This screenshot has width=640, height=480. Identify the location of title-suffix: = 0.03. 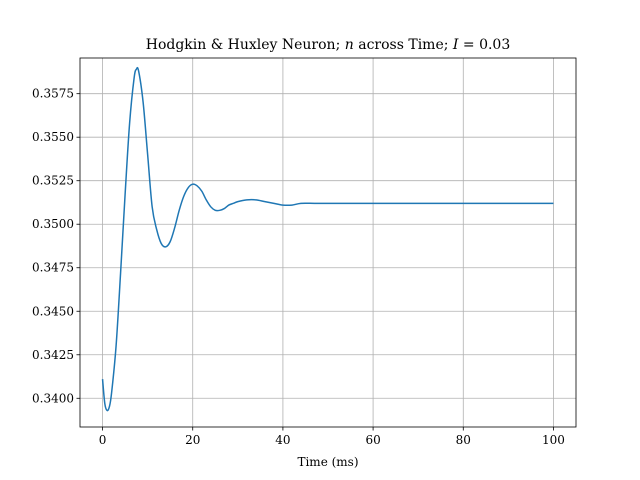
(484, 45).